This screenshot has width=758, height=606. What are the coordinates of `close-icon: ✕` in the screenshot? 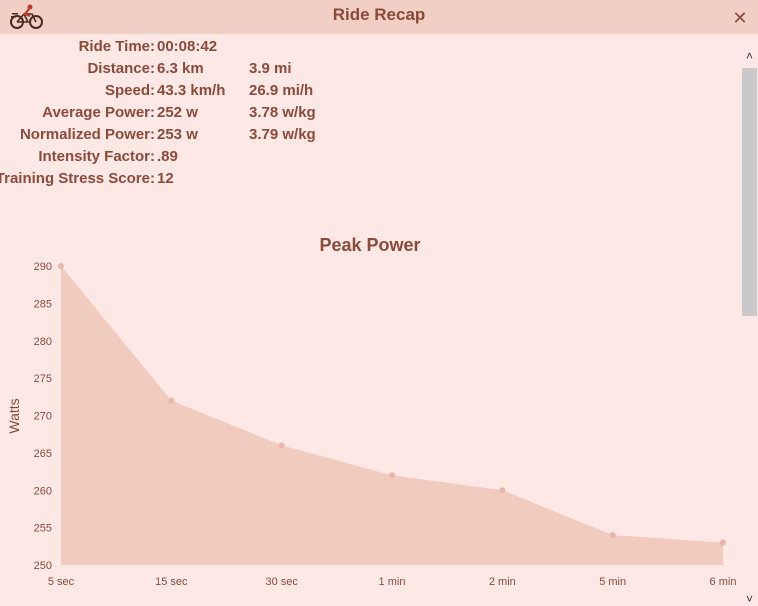 It's located at (740, 18).